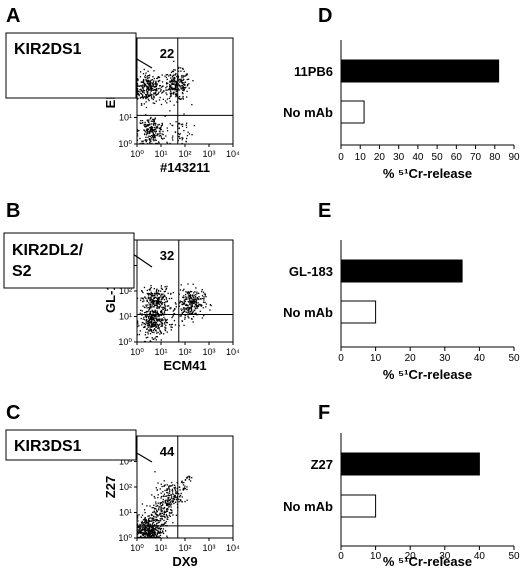 The width and height of the screenshot is (520, 570). What do you see at coordinates (71, 445) in the screenshot?
I see `callout-box` at bounding box center [71, 445].